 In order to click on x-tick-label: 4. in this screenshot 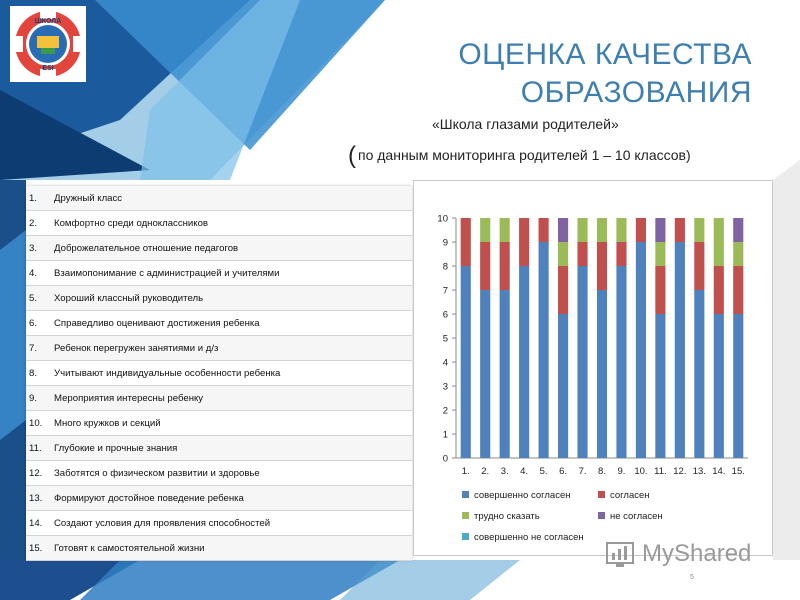, I will do `click(524, 471)`.